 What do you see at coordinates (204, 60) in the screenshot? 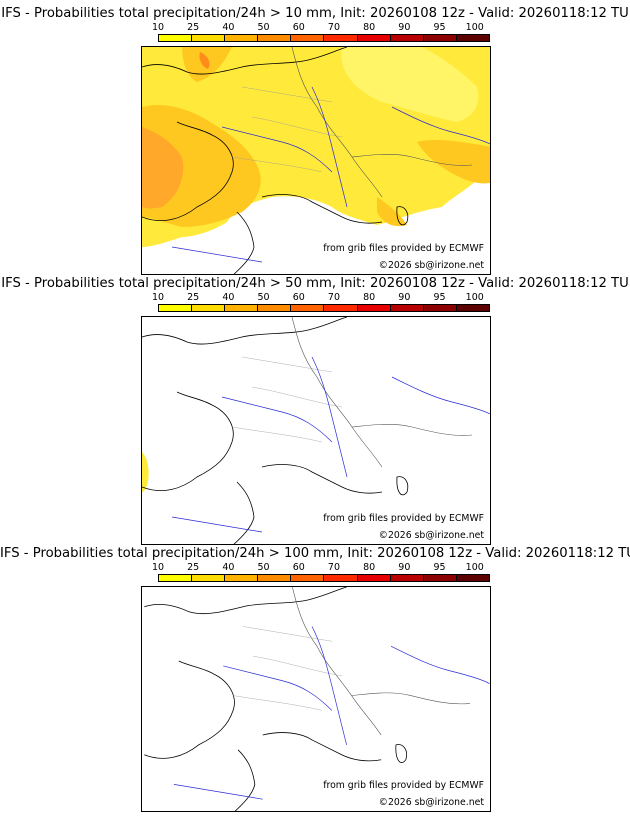
I see `prob-area-spot` at bounding box center [204, 60].